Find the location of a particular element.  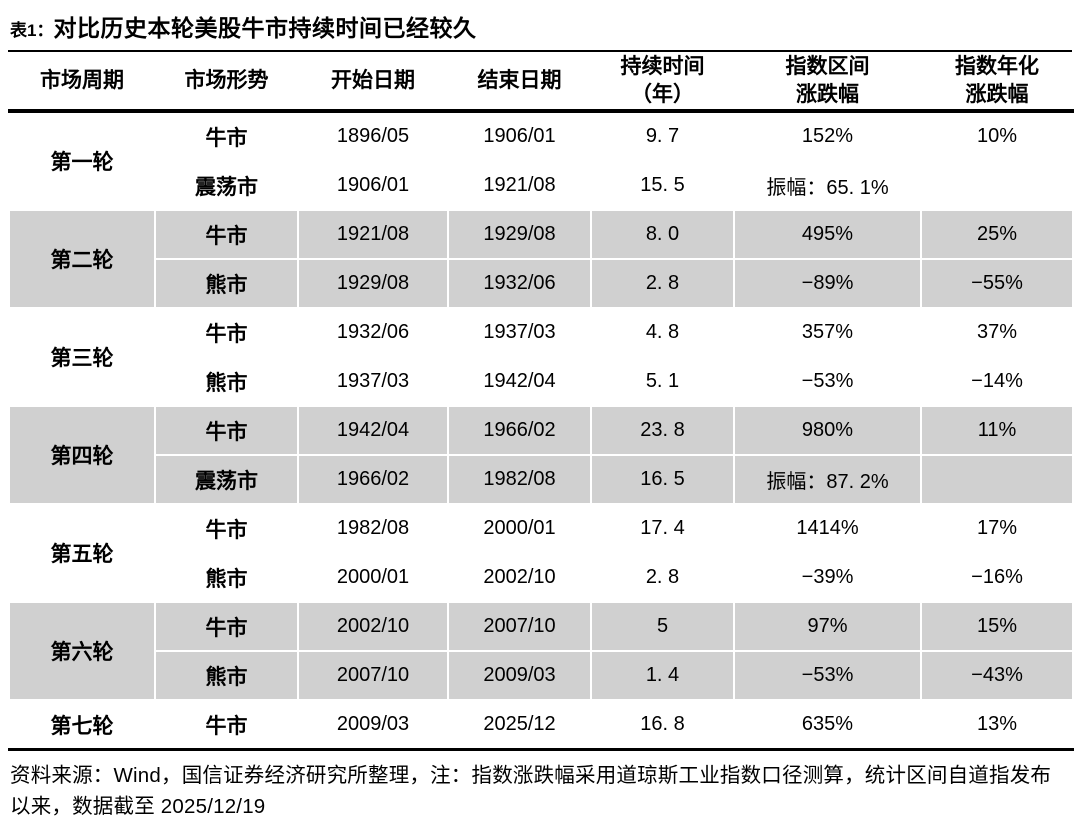

end-date-cell: 1942/04 is located at coordinates (519, 381).